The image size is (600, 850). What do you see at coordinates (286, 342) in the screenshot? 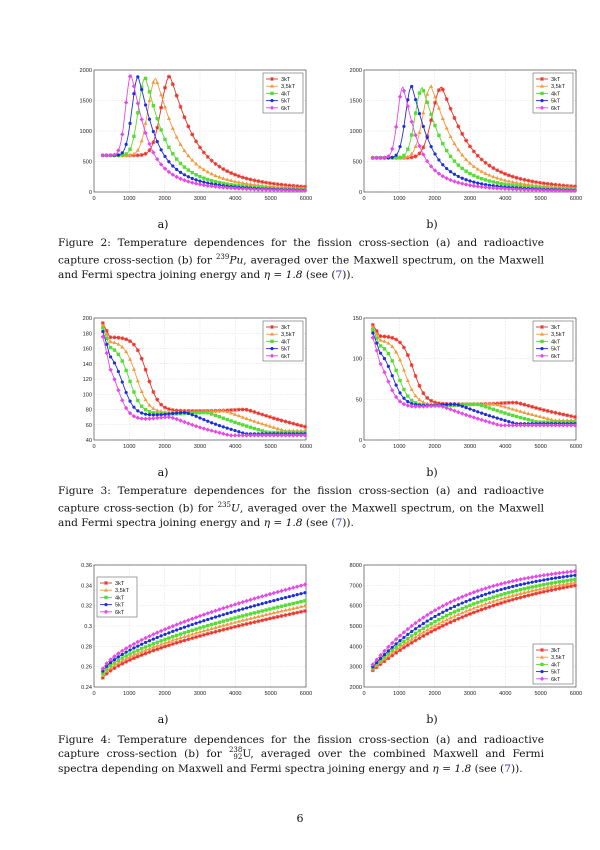
I see `legend-label: 4kT` at bounding box center [286, 342].